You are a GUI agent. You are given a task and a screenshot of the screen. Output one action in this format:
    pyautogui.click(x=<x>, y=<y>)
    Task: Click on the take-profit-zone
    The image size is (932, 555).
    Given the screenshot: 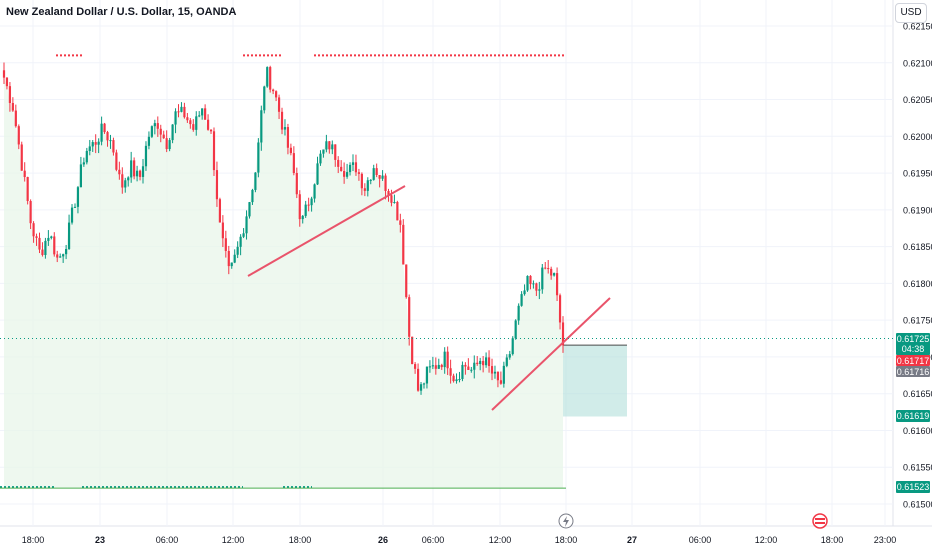 What is the action you would take?
    pyautogui.click(x=595, y=381)
    